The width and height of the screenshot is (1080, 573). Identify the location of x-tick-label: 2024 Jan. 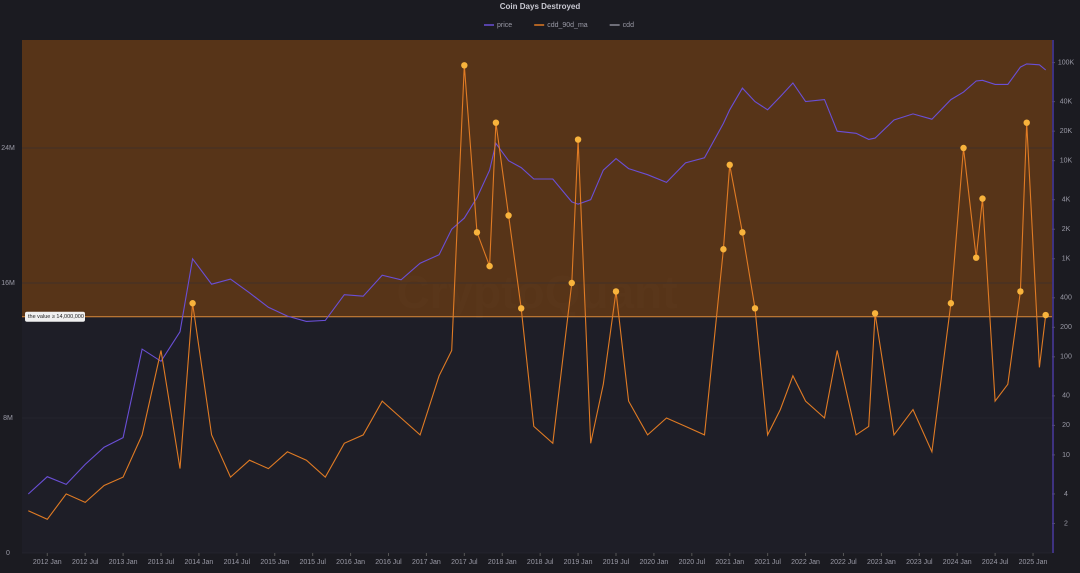
(957, 562).